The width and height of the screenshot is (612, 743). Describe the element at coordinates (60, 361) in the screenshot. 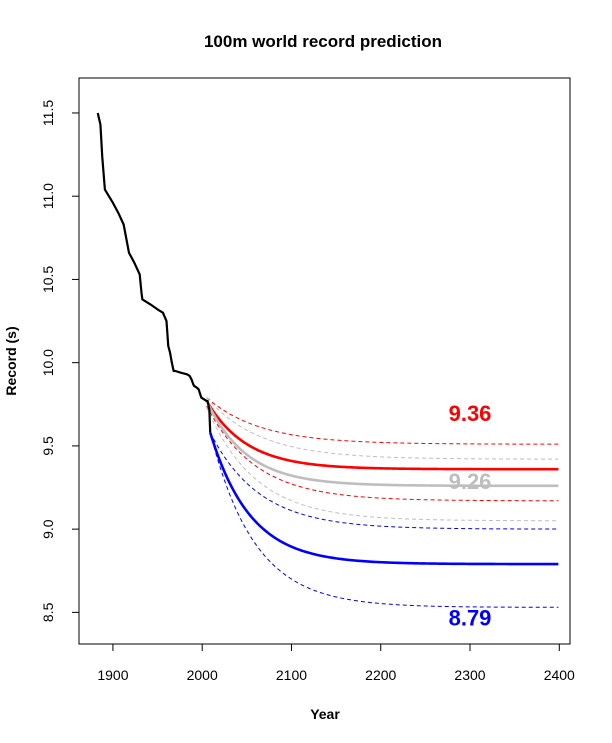

I see `y-axis: 8.5 9.0 9.5 10.0 10.5 11.0 11.5` at that location.